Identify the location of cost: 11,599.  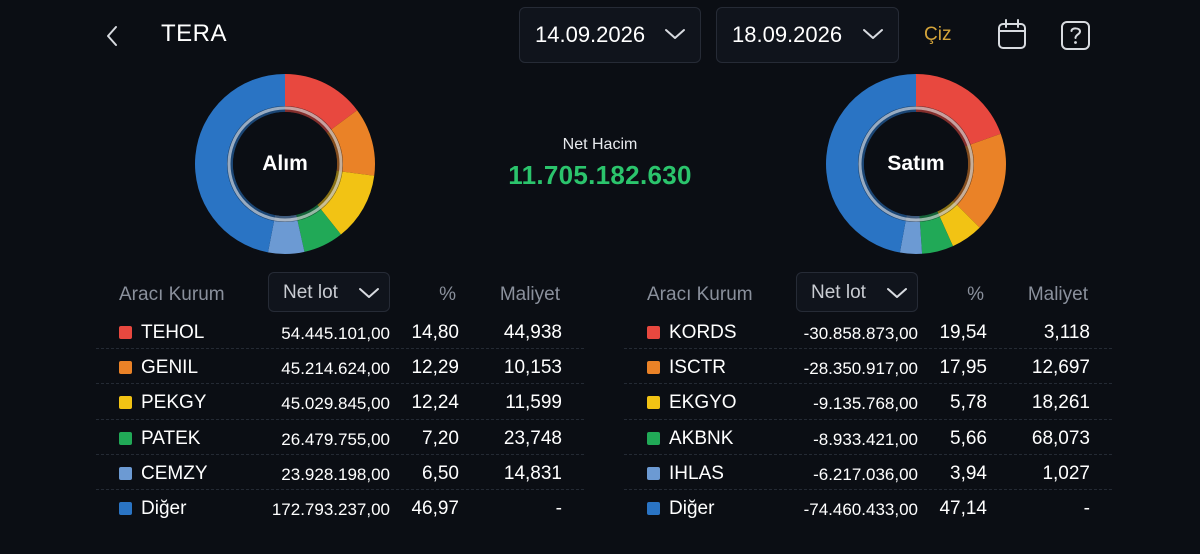
(533, 403).